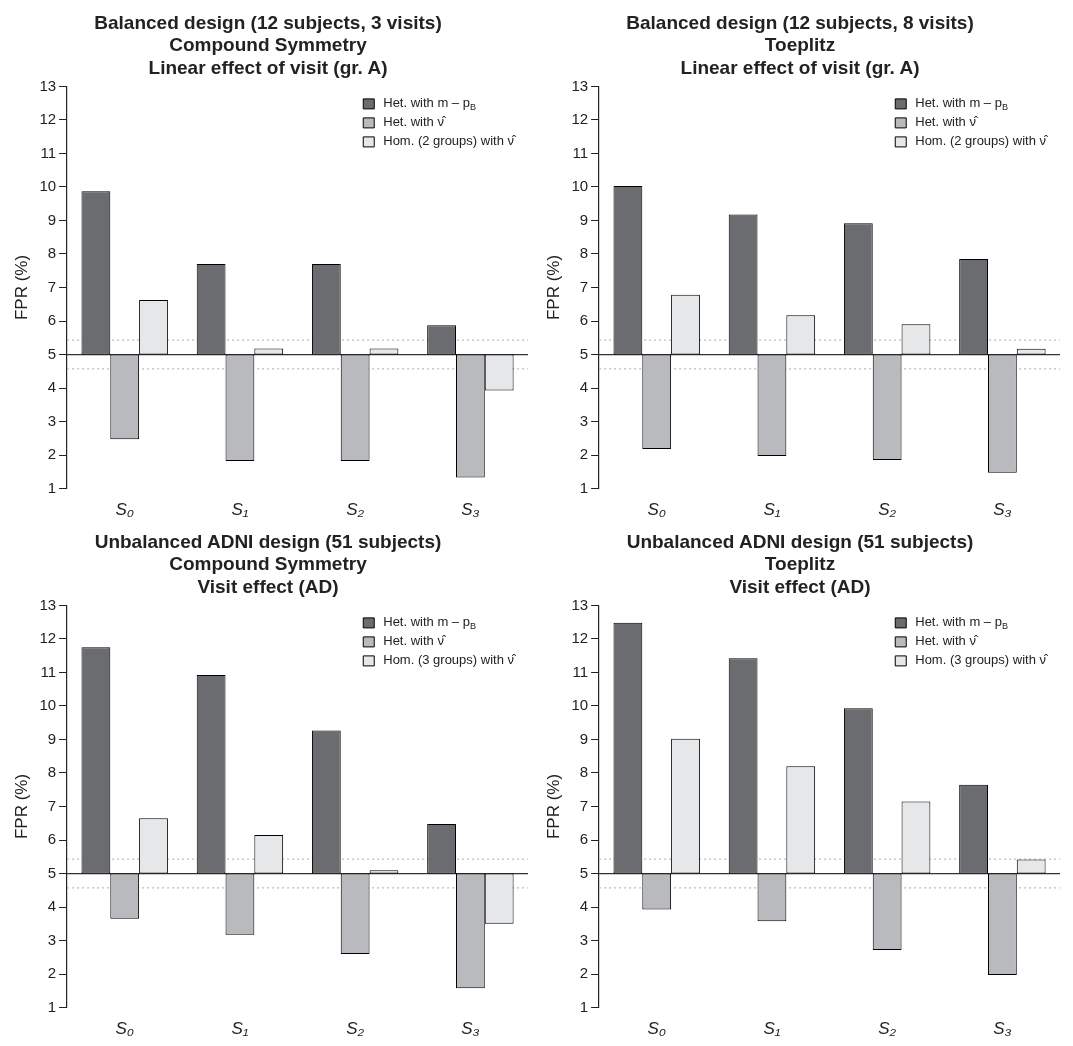  Describe the element at coordinates (268, 45) in the screenshot. I see `chart-title: Balanced design (12 subjects, 3 visits) Compound Symmetry Linear effect of visit (gr. A)` at that location.